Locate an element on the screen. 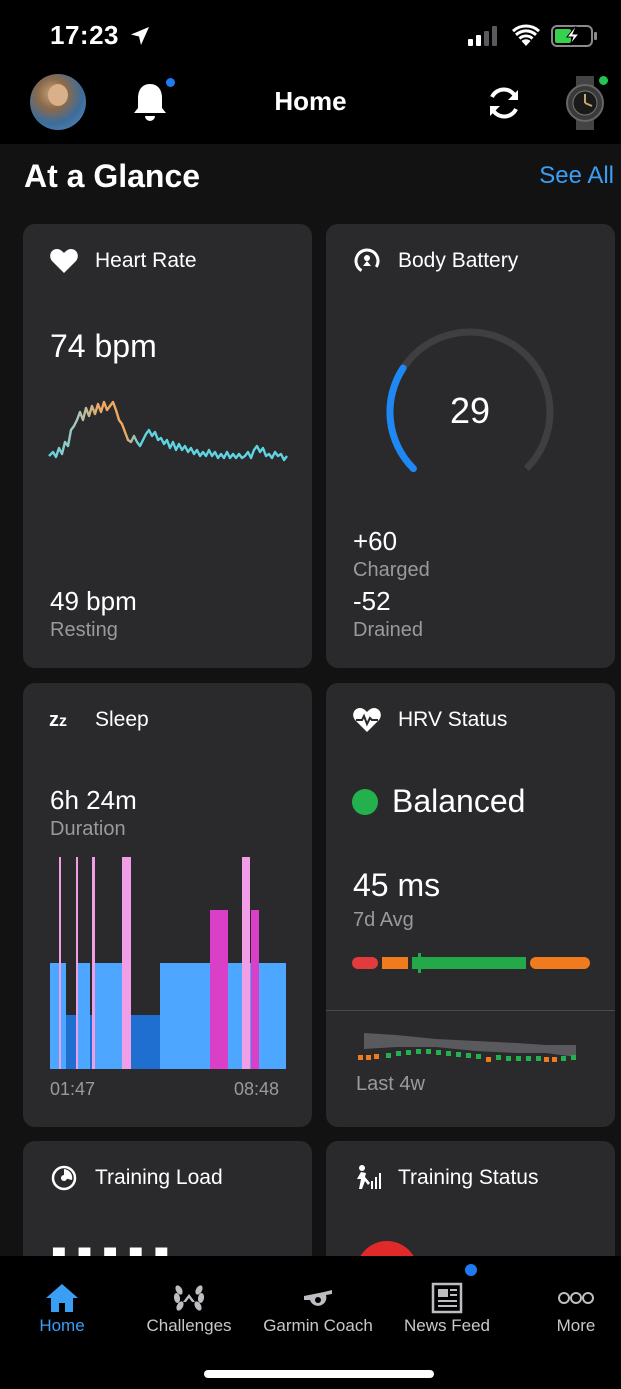 The height and width of the screenshot is (1389, 621). training-status-runner-icon is located at coordinates (369, 1177).